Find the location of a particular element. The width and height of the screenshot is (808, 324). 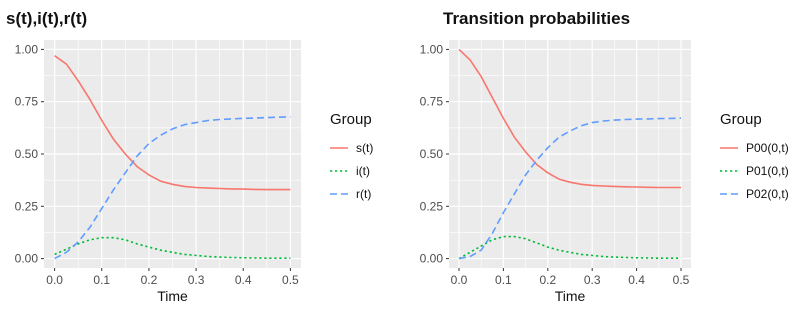

legend: Group P00(0,t) P01(0,t) P02(0,t) is located at coordinates (754, 156).